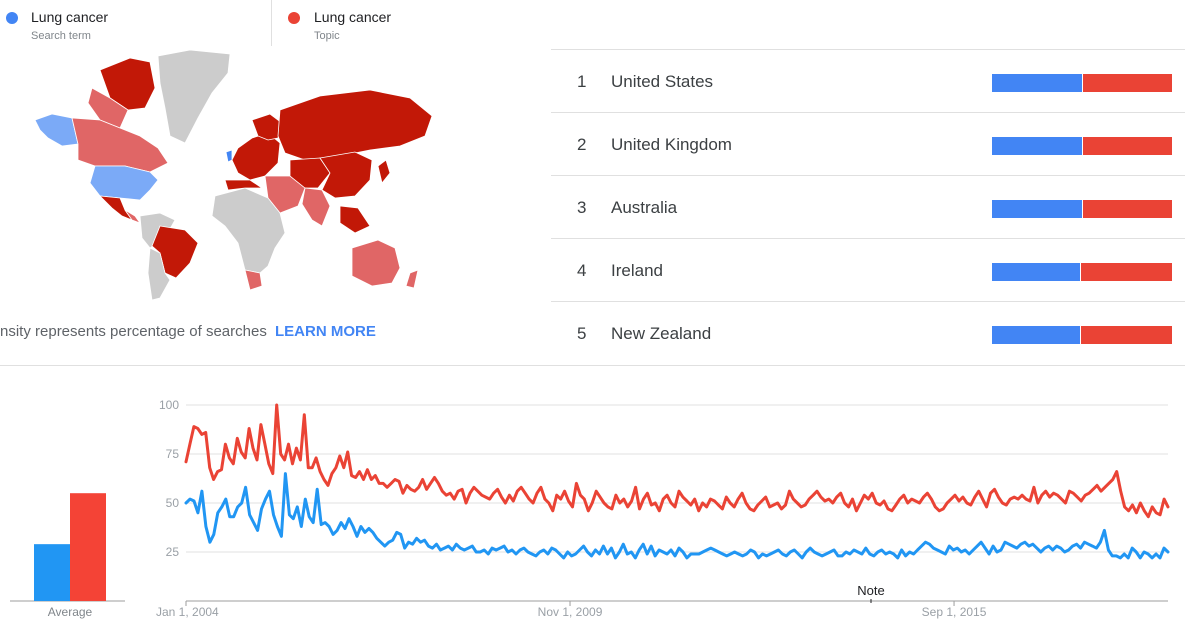 This screenshot has height=629, width=1185. Describe the element at coordinates (124, 183) in the screenshot. I see `map-region-usa` at that location.